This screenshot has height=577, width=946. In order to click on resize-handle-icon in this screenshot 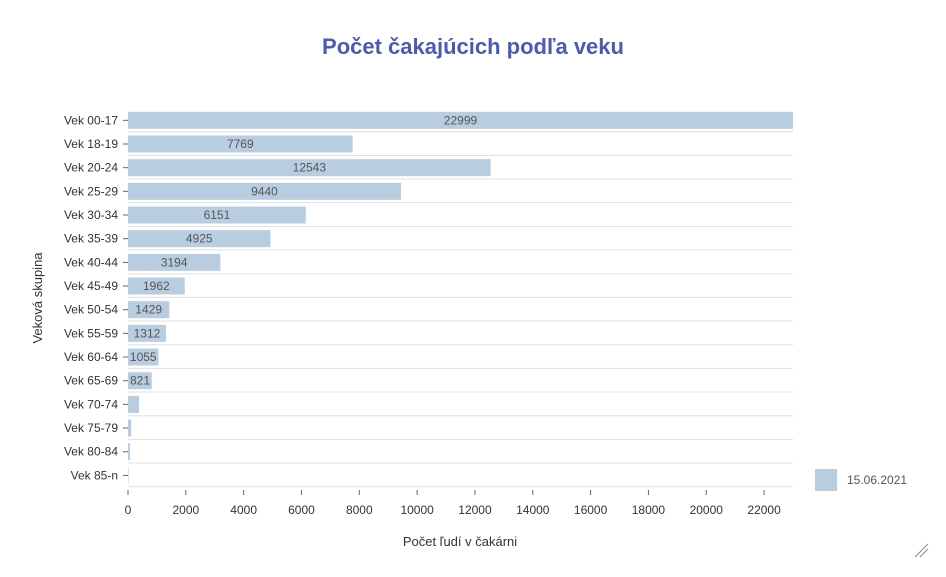, I will do `click(921, 550)`.